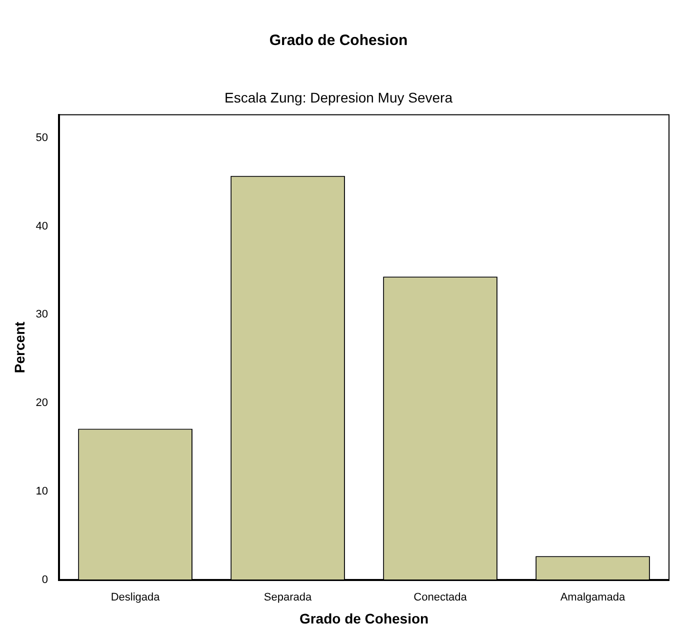  Describe the element at coordinates (19, 347) in the screenshot. I see `y-axis-title: Percent` at that location.